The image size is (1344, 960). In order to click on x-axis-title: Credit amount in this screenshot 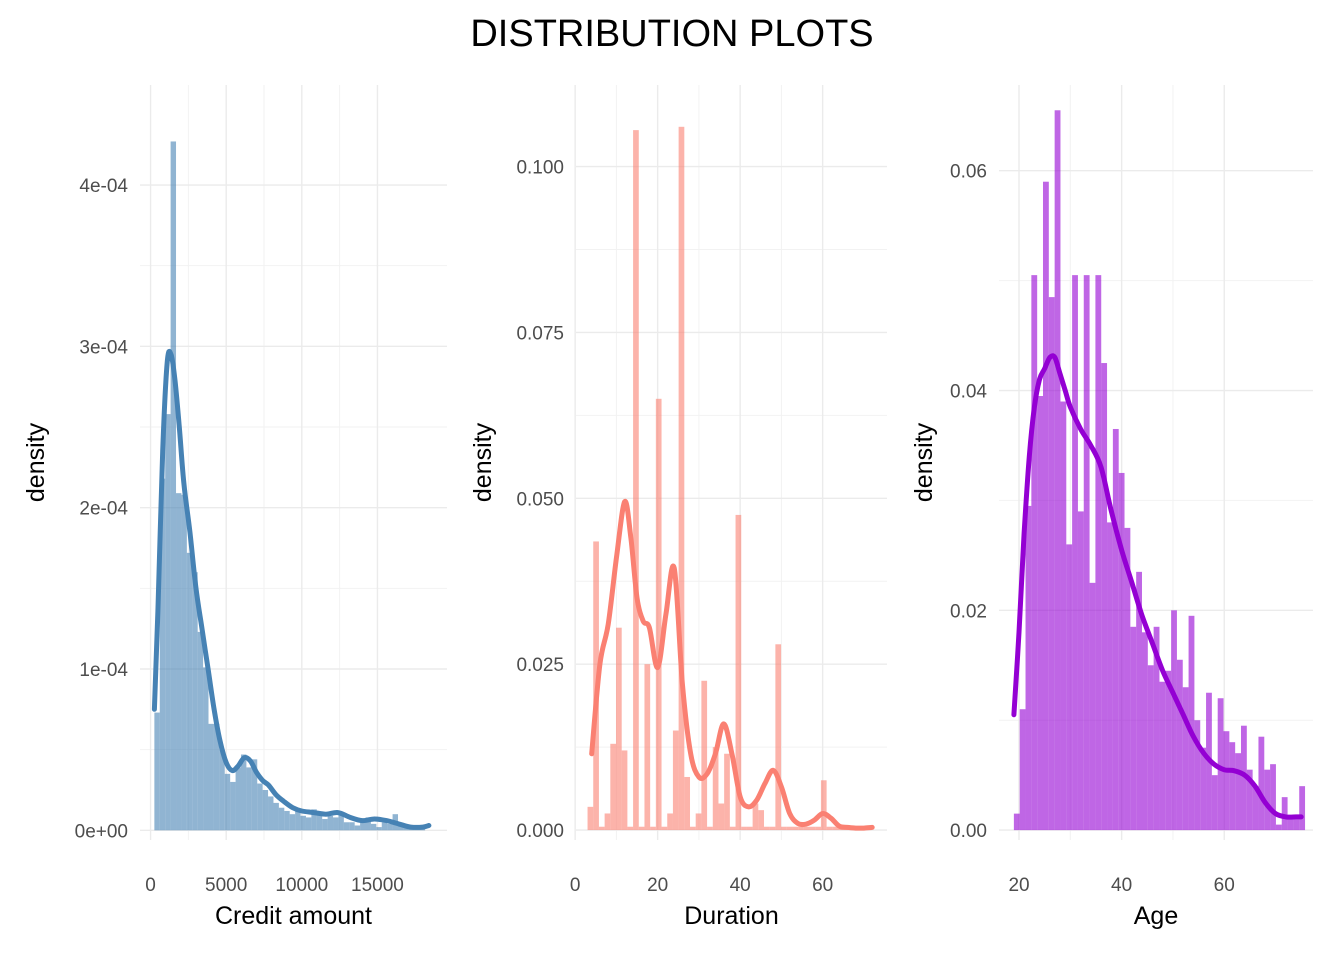, I will do `click(293, 916)`.